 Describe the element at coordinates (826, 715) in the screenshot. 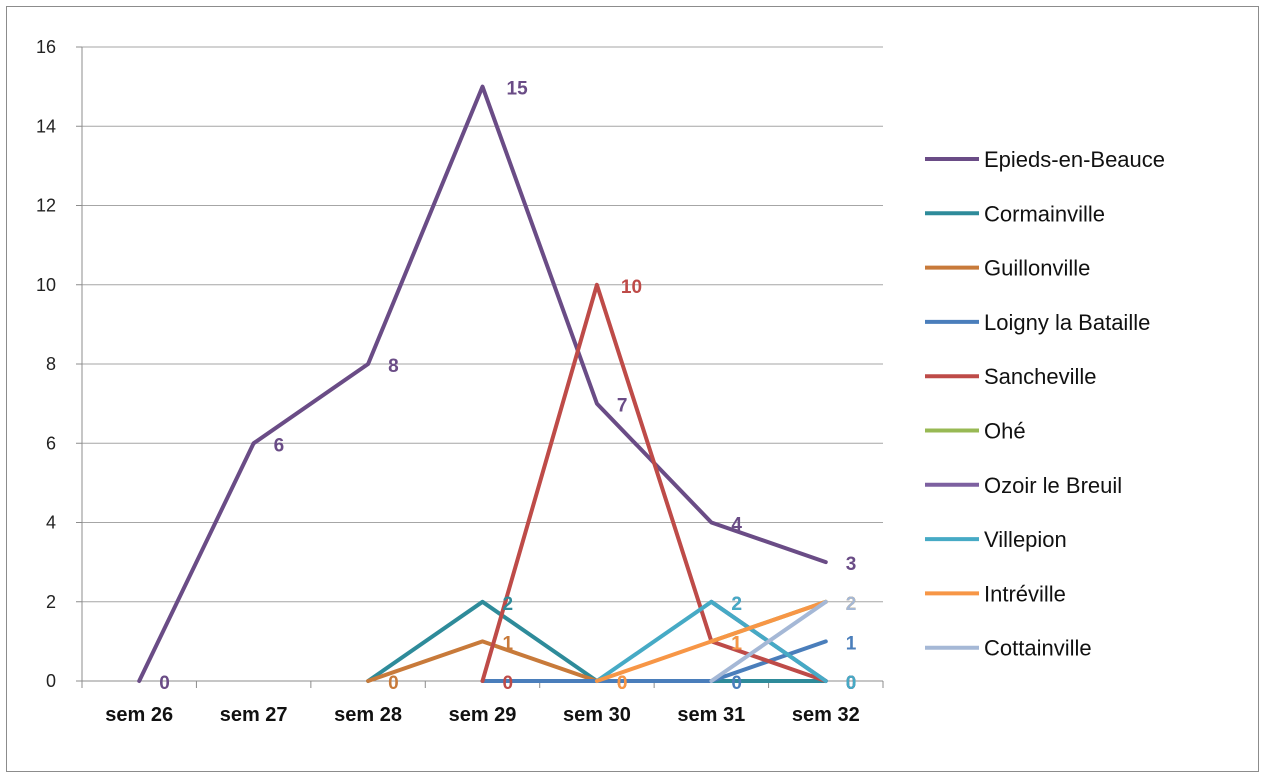

I see `x-tick-label: sem 32` at that location.